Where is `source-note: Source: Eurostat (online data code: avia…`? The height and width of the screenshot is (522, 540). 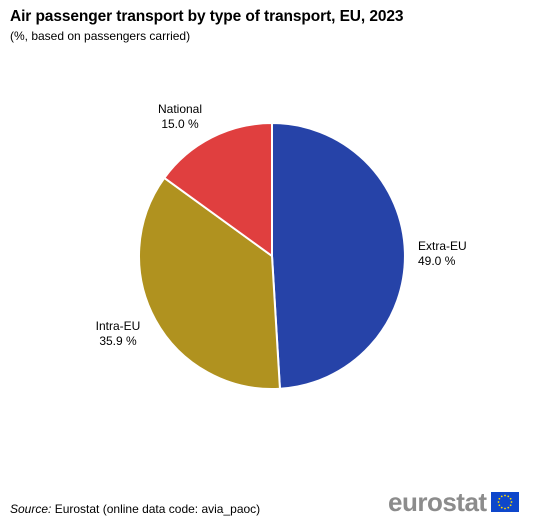
source-note: Source: Eurostat (online data code: avia… is located at coordinates (135, 509).